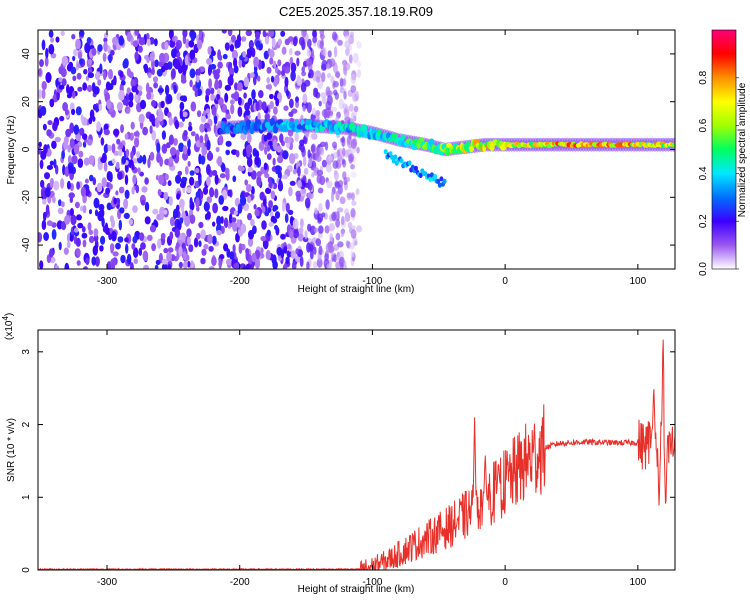 The height and width of the screenshot is (600, 750). I want to click on snr-scale-close: ), so click(9, 314).